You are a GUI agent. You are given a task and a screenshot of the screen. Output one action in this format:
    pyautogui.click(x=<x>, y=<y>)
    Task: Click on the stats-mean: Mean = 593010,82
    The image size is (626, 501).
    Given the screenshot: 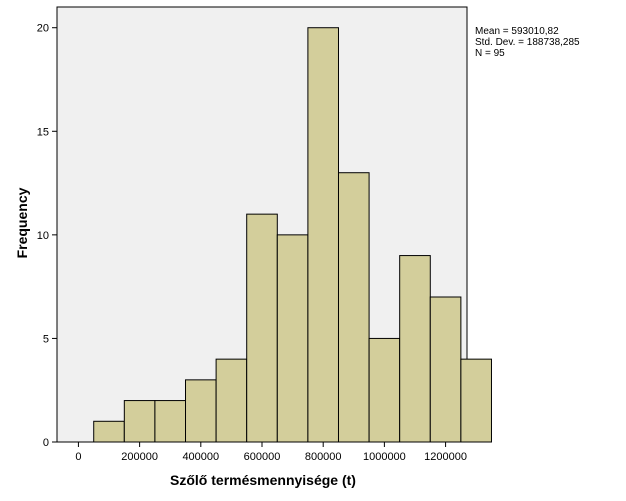 What is the action you would take?
    pyautogui.click(x=517, y=31)
    